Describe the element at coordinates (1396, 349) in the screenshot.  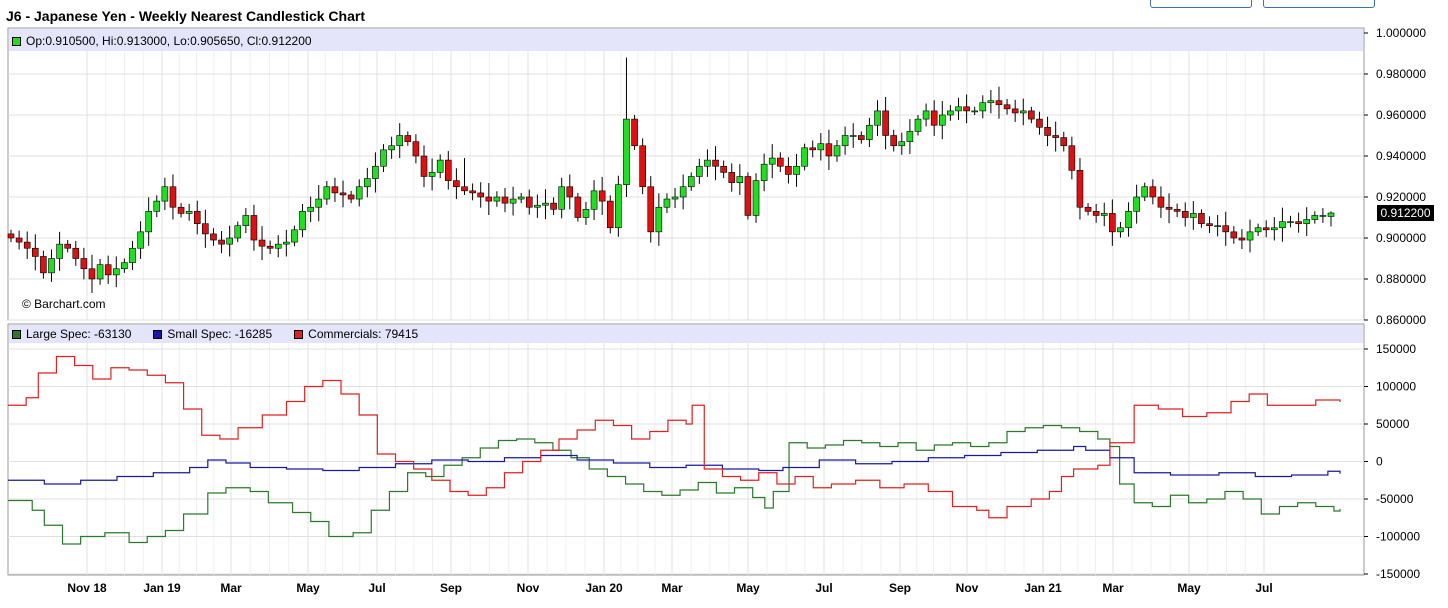
I see `cot-y-tick-label: 150000` at that location.